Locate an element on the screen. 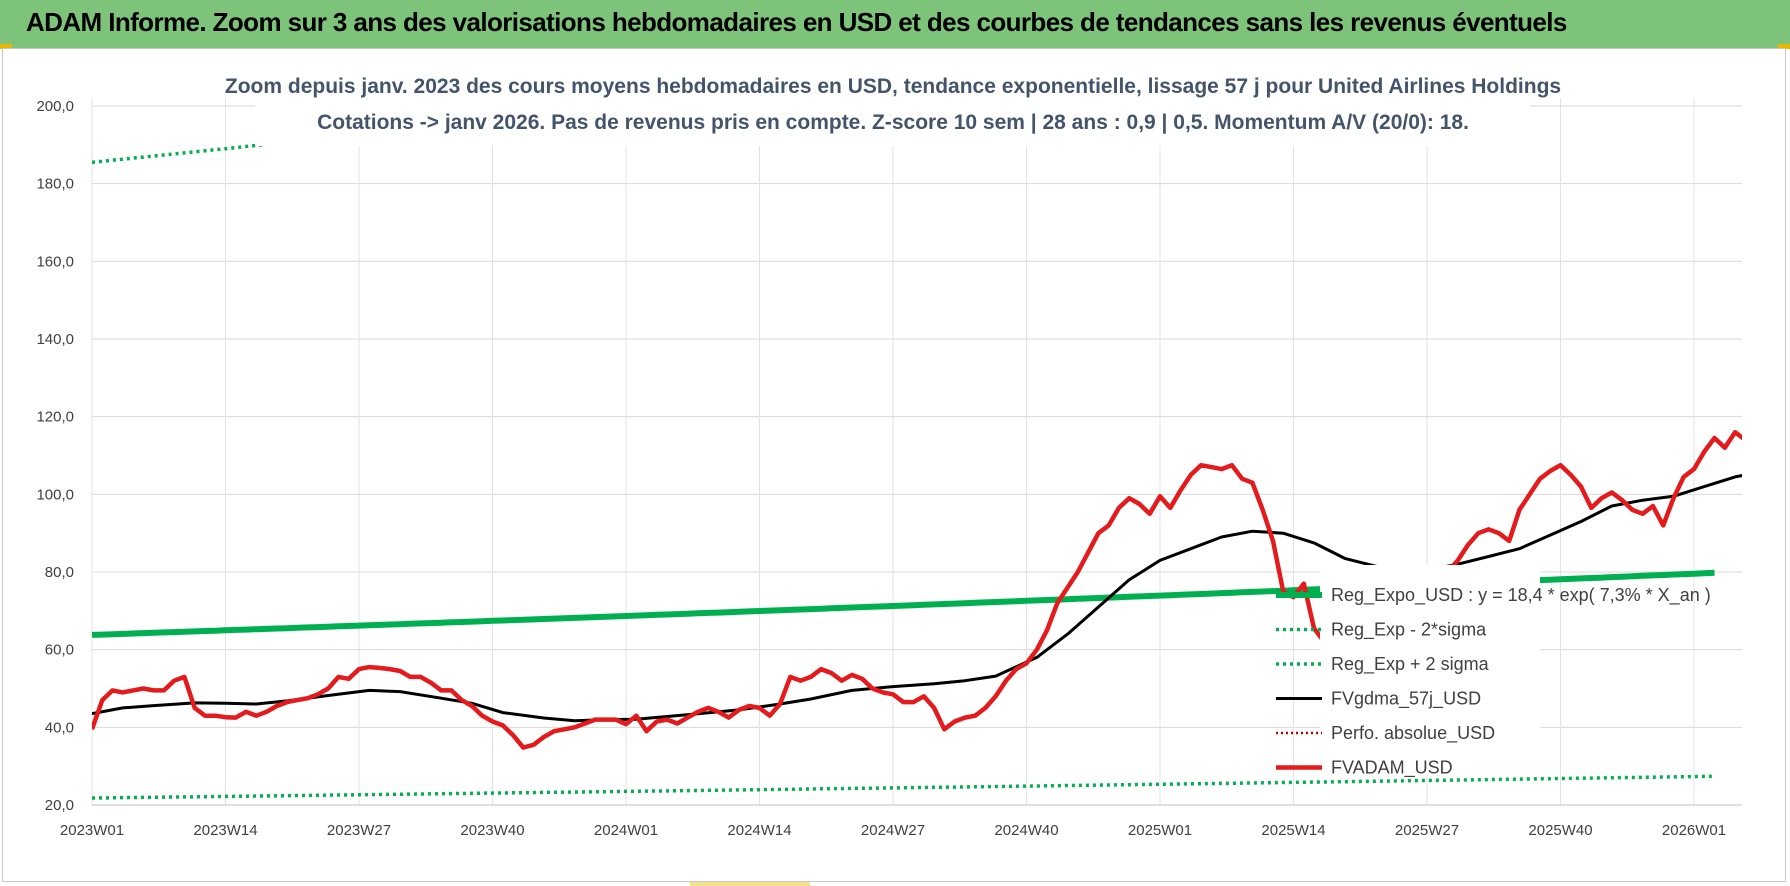  chart-title-background is located at coordinates (892, 104).